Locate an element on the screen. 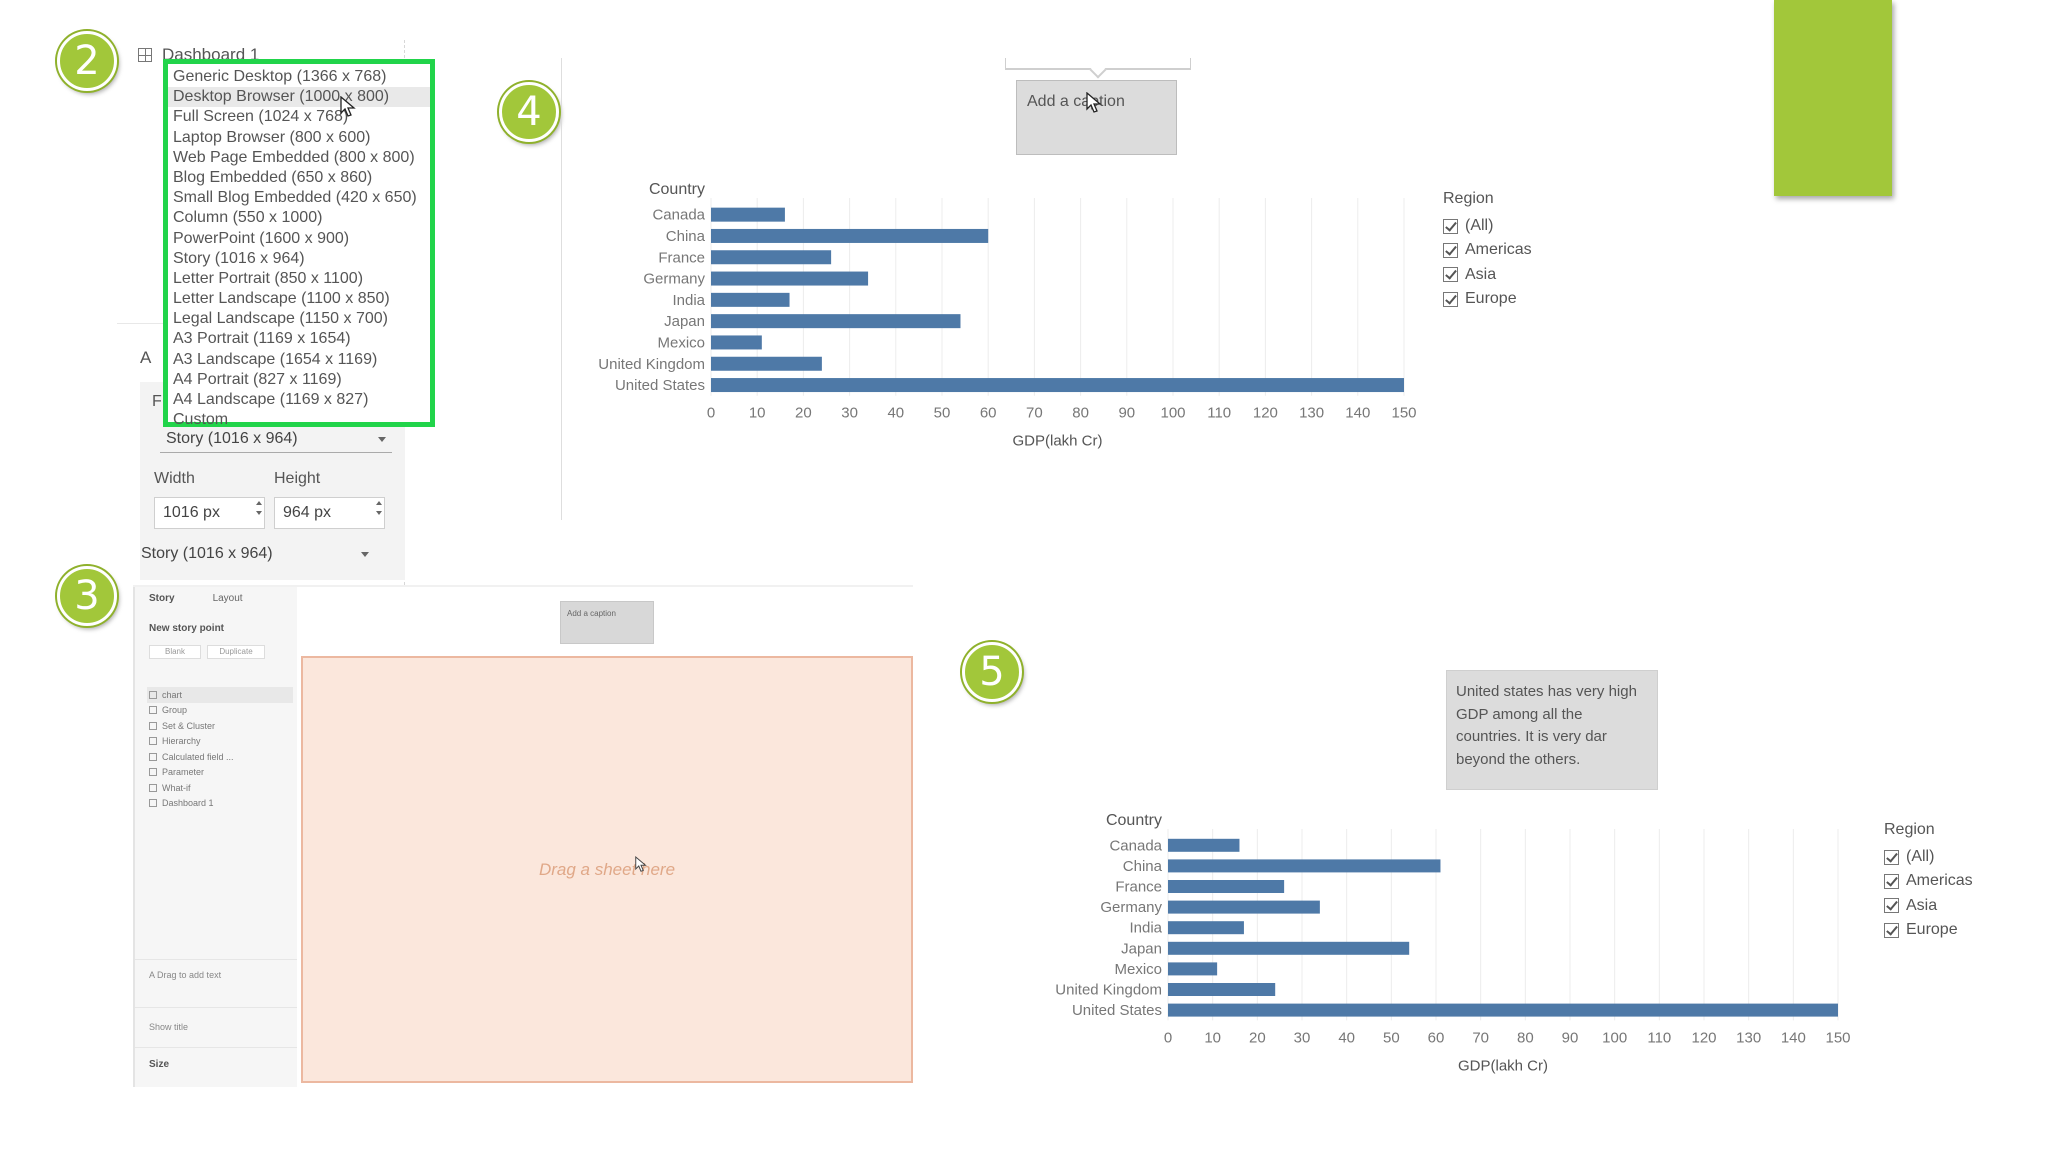 The height and width of the screenshot is (1152, 2048). width-input: 1016 px is located at coordinates (209, 513).